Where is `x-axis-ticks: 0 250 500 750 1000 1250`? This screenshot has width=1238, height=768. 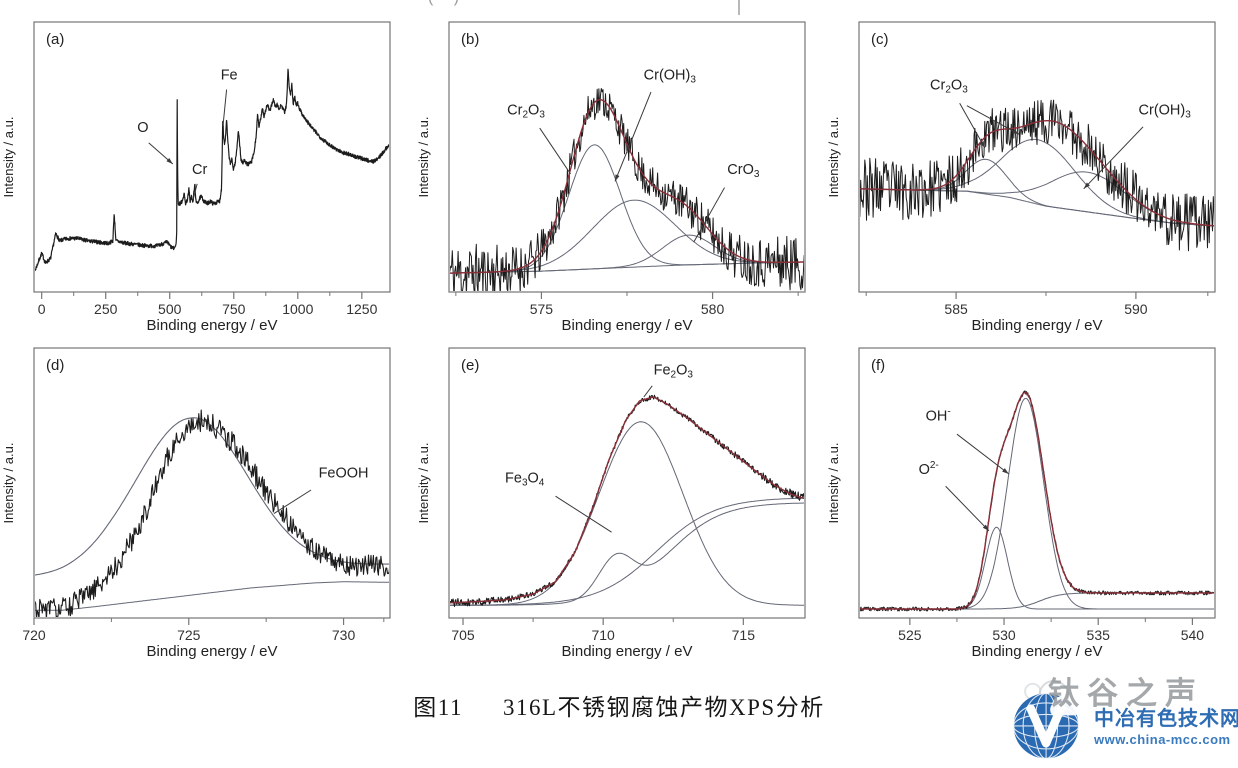
x-axis-ticks: 0 250 500 750 1000 1250 is located at coordinates (208, 304).